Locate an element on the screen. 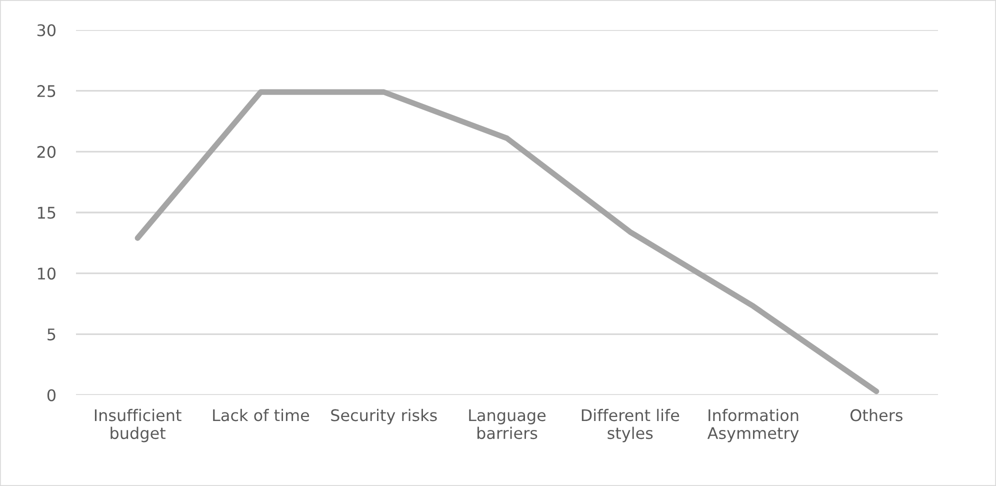 This screenshot has height=486, width=996. y-tick-label: 10 is located at coordinates (47, 274).